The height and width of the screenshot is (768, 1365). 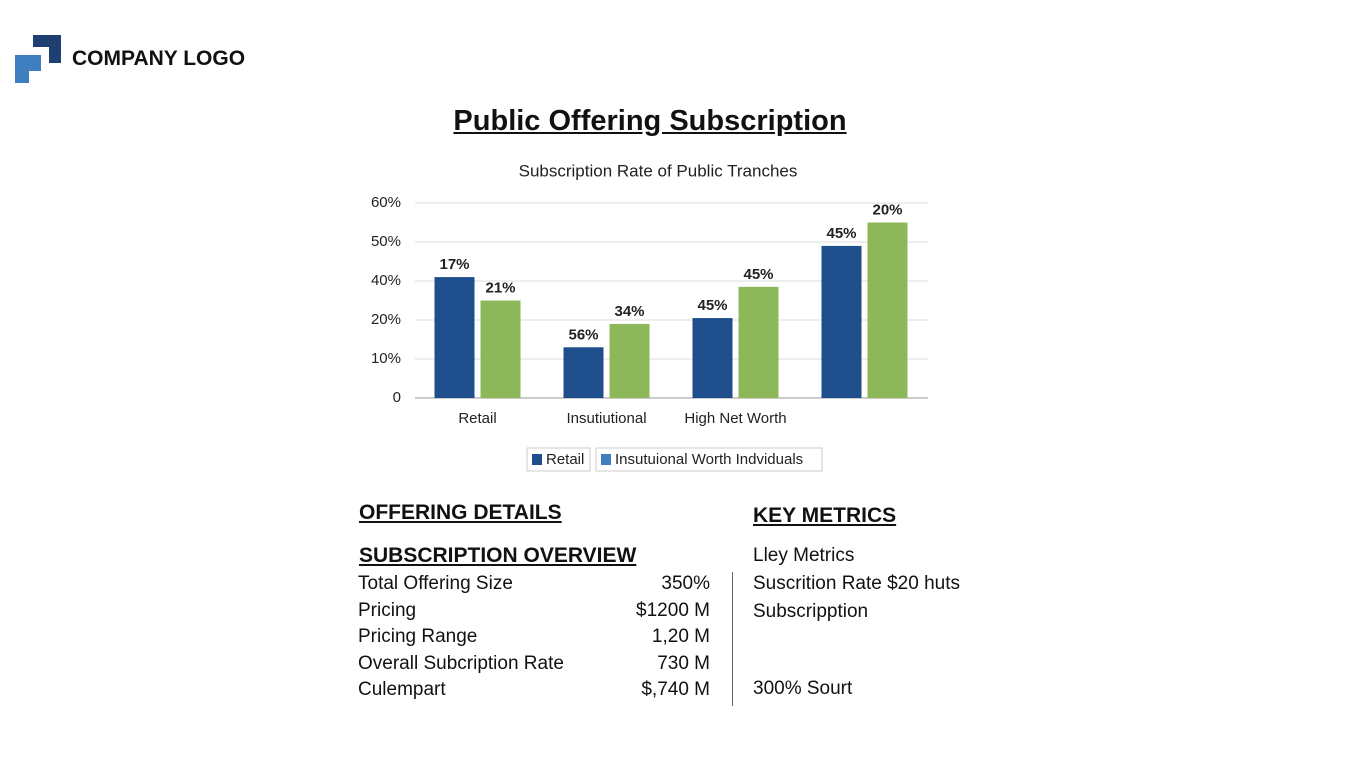 I want to click on y-tick-label: 0, so click(x=397, y=397).